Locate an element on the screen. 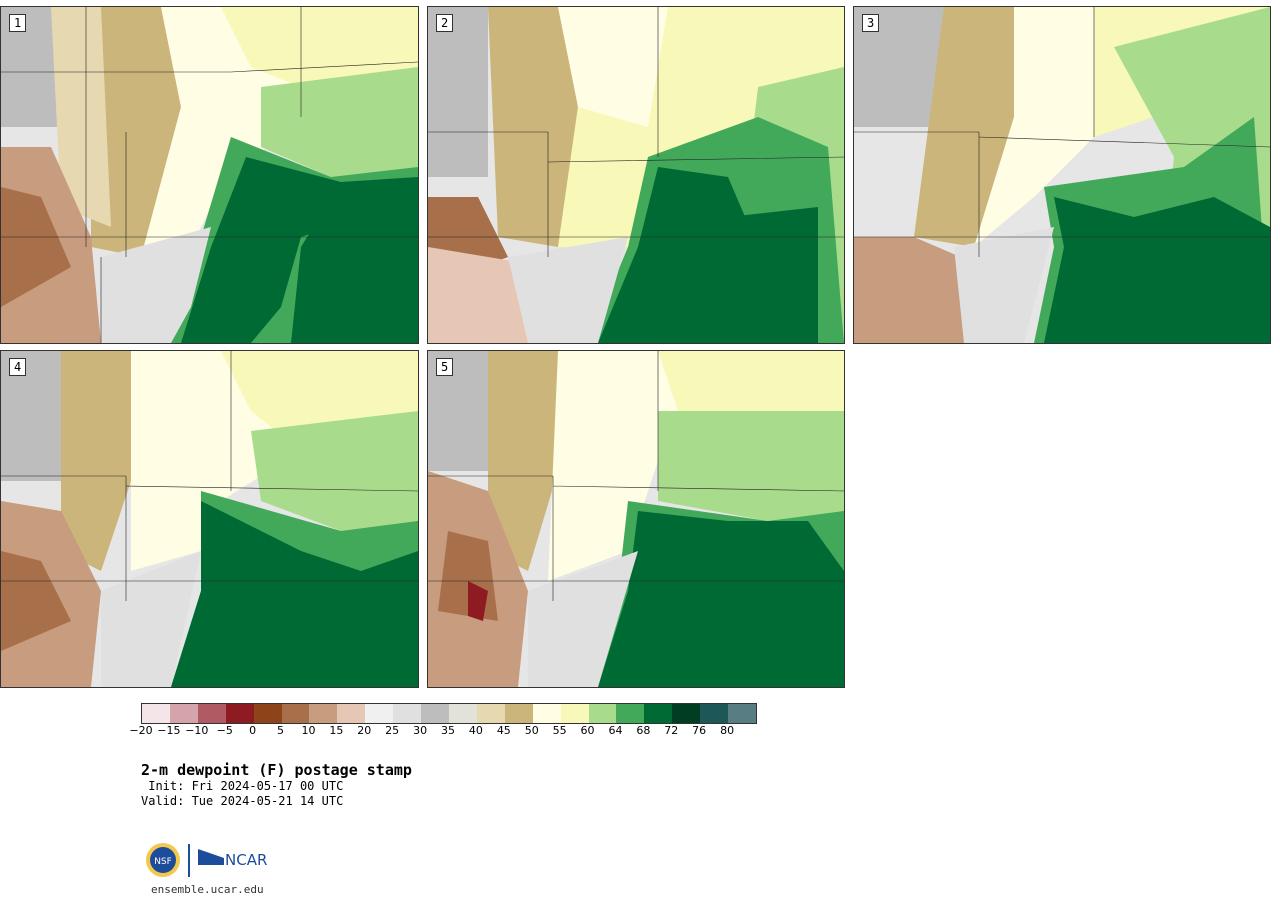  valid-time: Valid: Tue 2024-05-21 14 UTC is located at coordinates (242, 801).